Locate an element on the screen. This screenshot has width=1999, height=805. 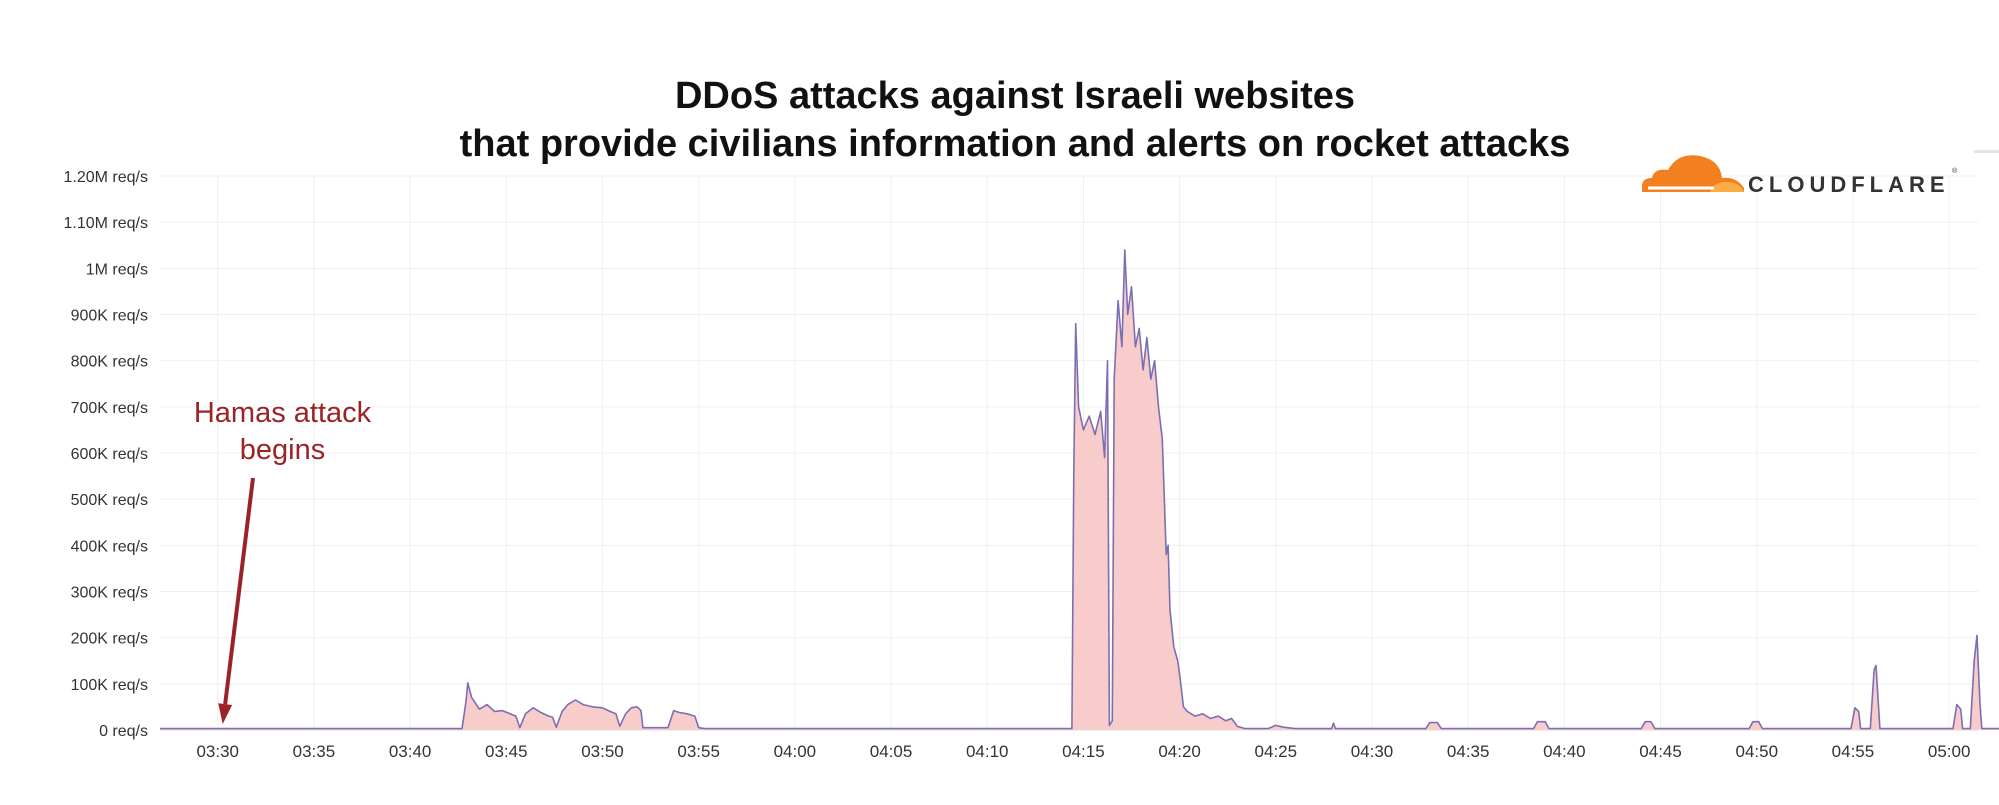
x-tick-label: 04:45 is located at coordinates (1660, 751).